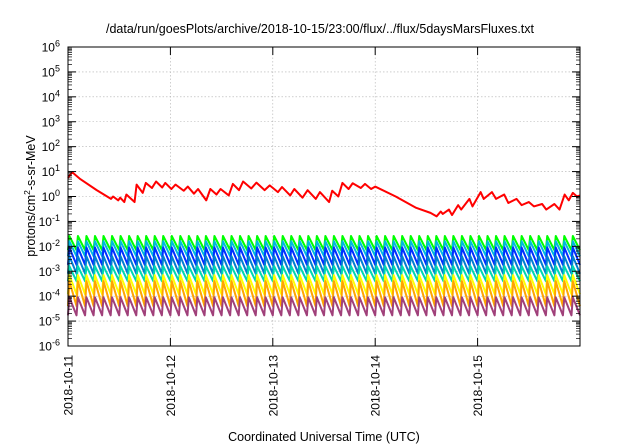 The image size is (640, 448). Describe the element at coordinates (56, 293) in the screenshot. I see `y-tick-label-exp: -4` at that location.